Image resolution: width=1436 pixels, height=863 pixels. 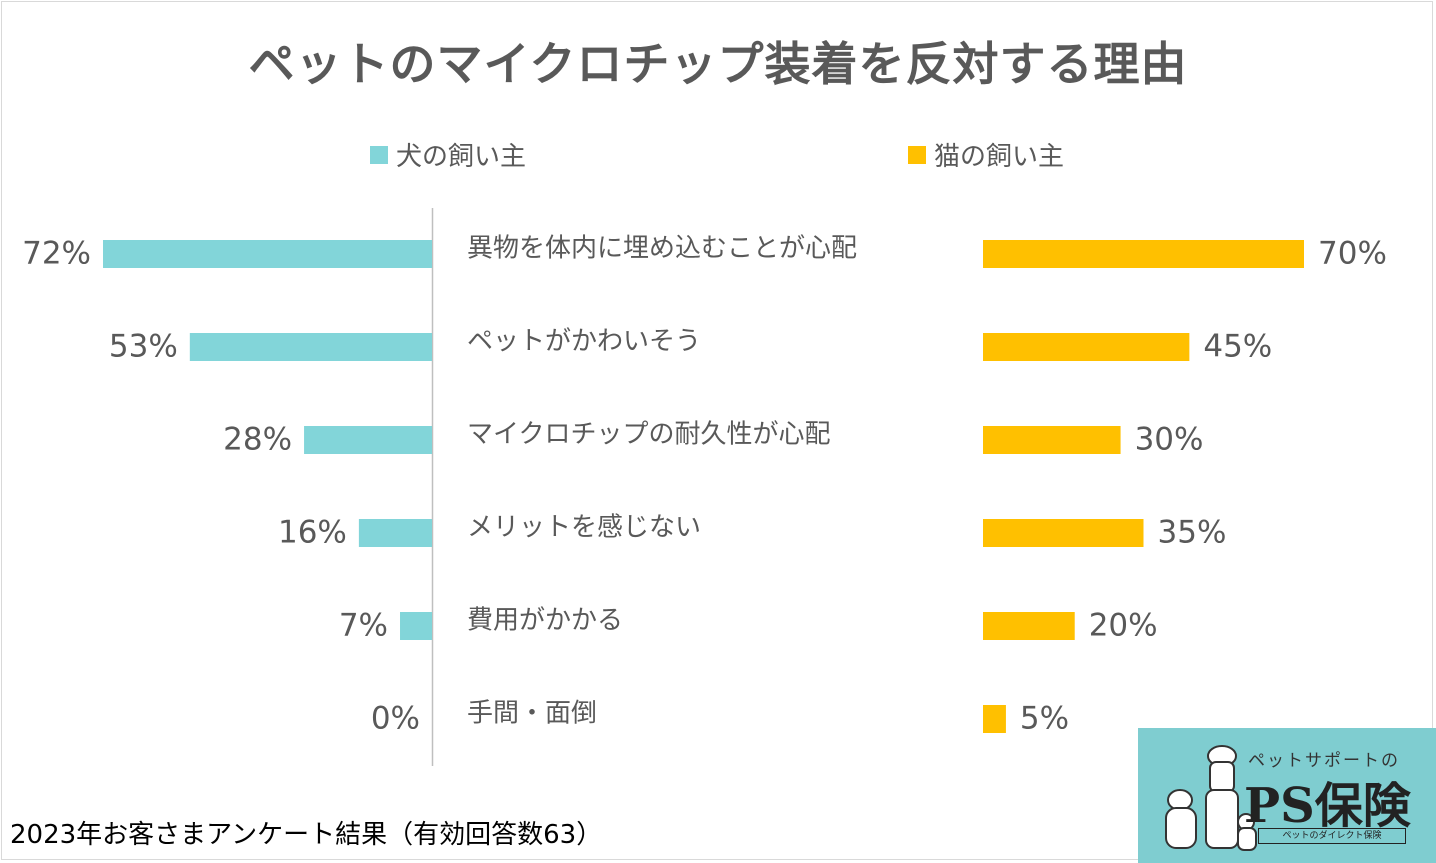 I want to click on dog-value-label: 7%, so click(x=363, y=626).